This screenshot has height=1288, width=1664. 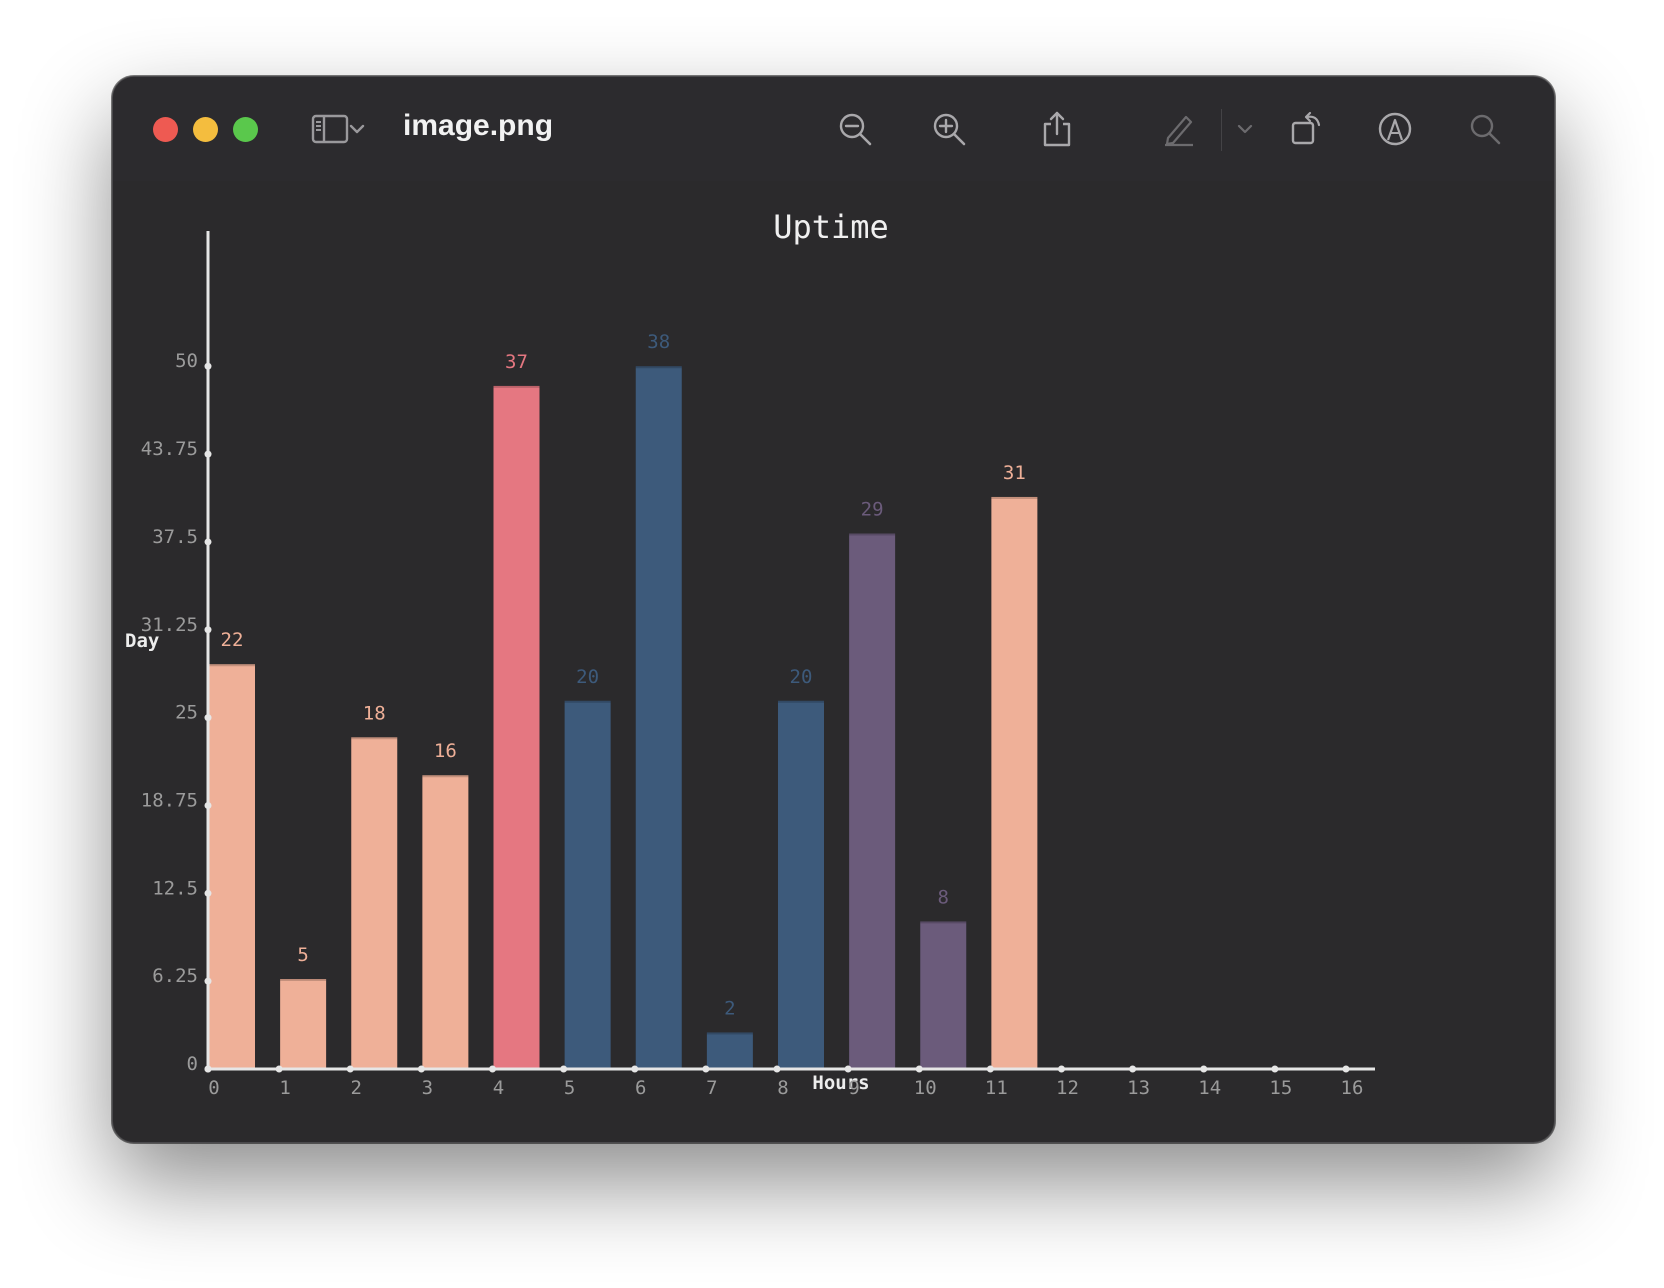 I want to click on x-tick-label: 5, so click(x=569, y=1088).